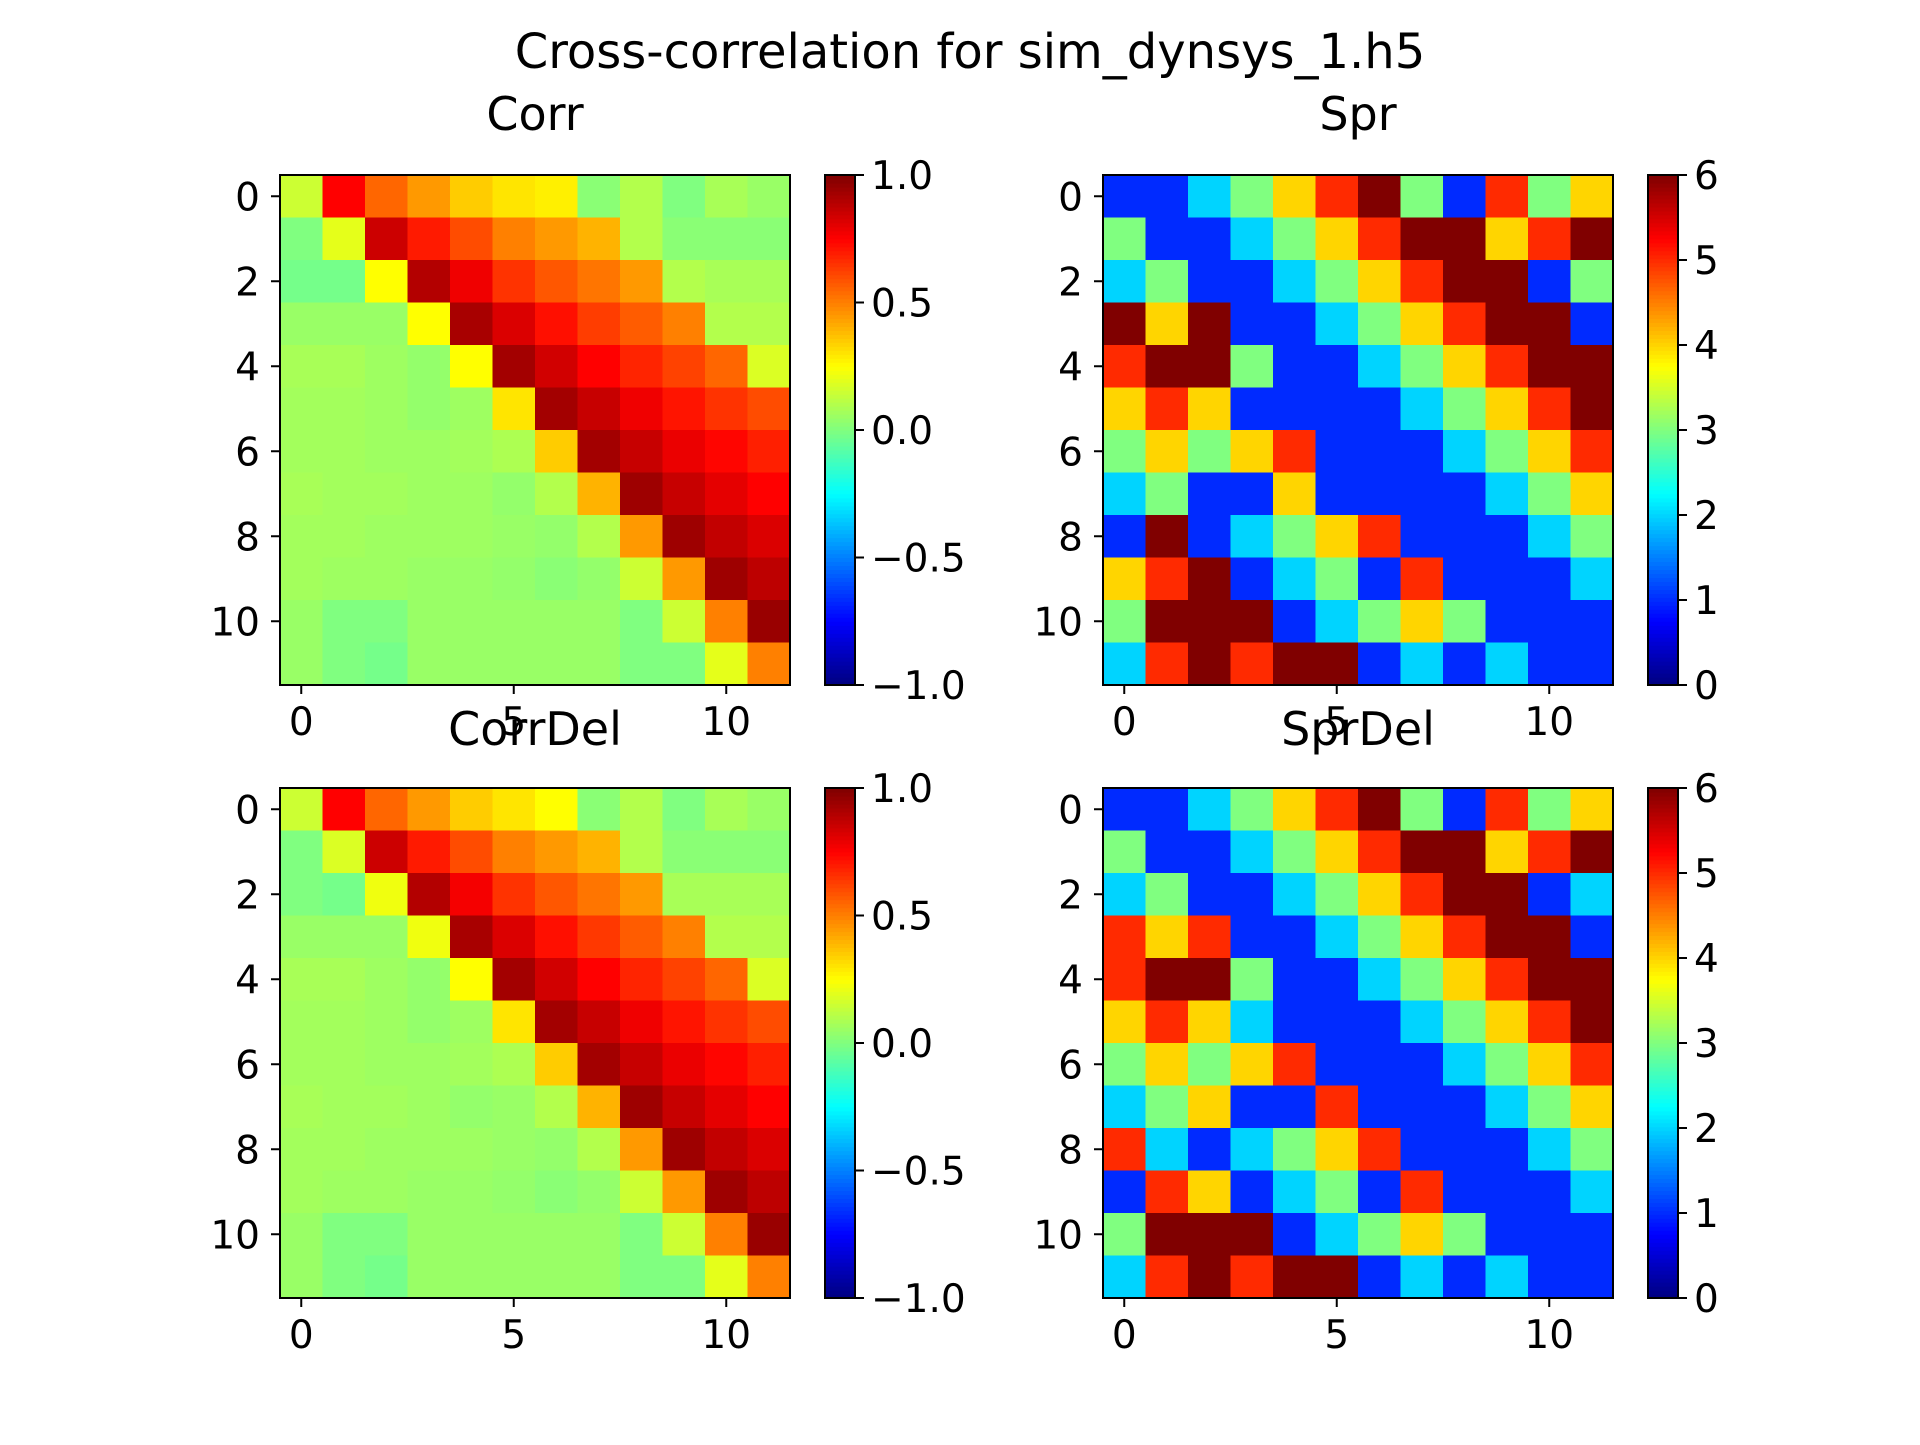 The width and height of the screenshot is (1920, 1445). What do you see at coordinates (247, 810) in the screenshot?
I see `y-tick-label: 0` at bounding box center [247, 810].